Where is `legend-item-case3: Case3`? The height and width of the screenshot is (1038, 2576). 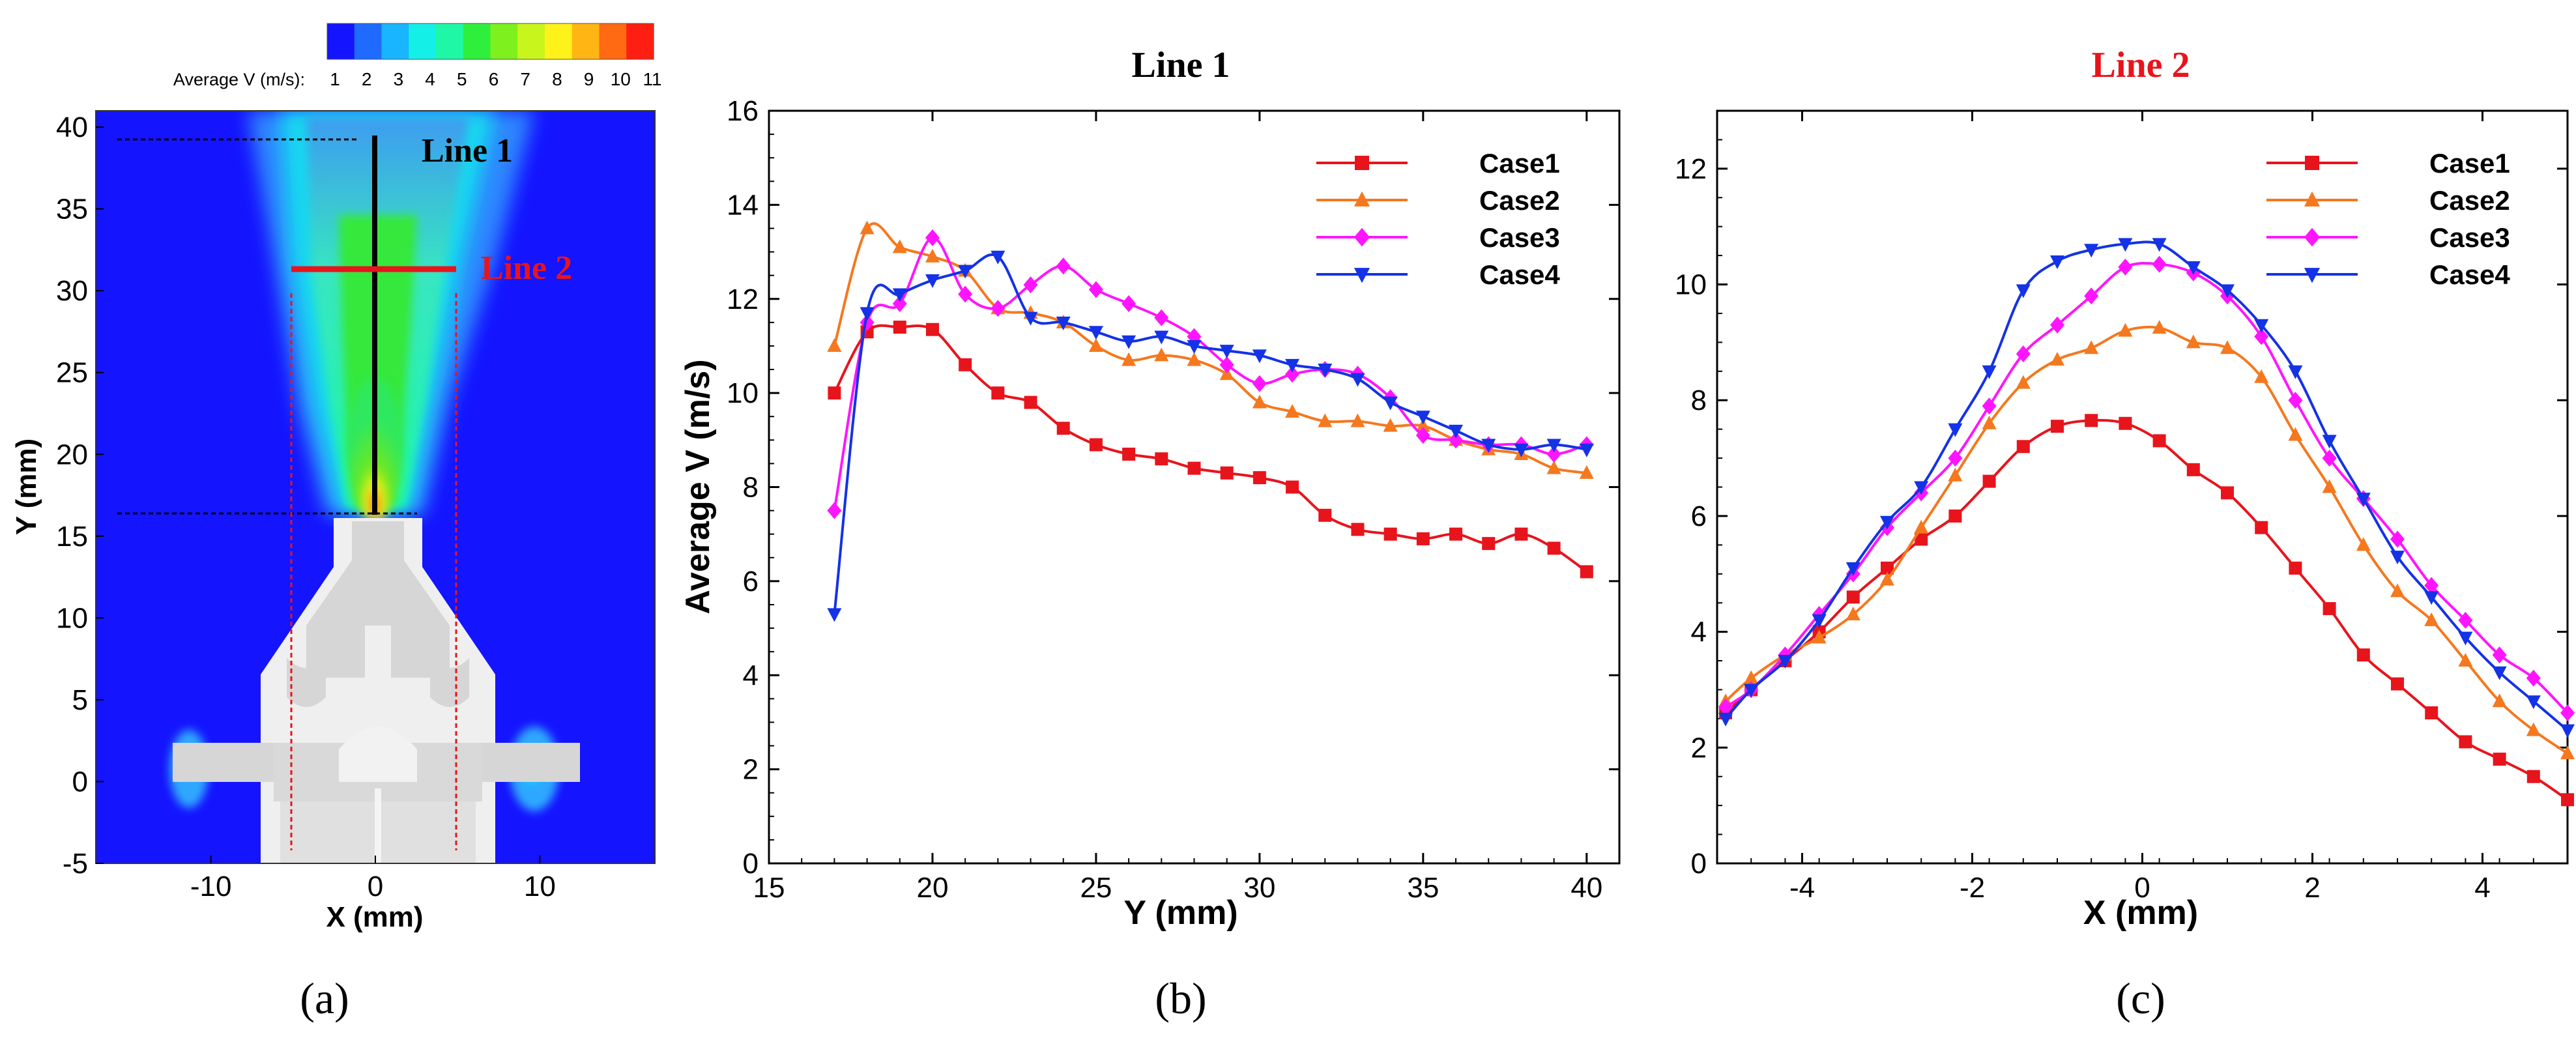 legend-item-case3: Case3 is located at coordinates (1438, 237).